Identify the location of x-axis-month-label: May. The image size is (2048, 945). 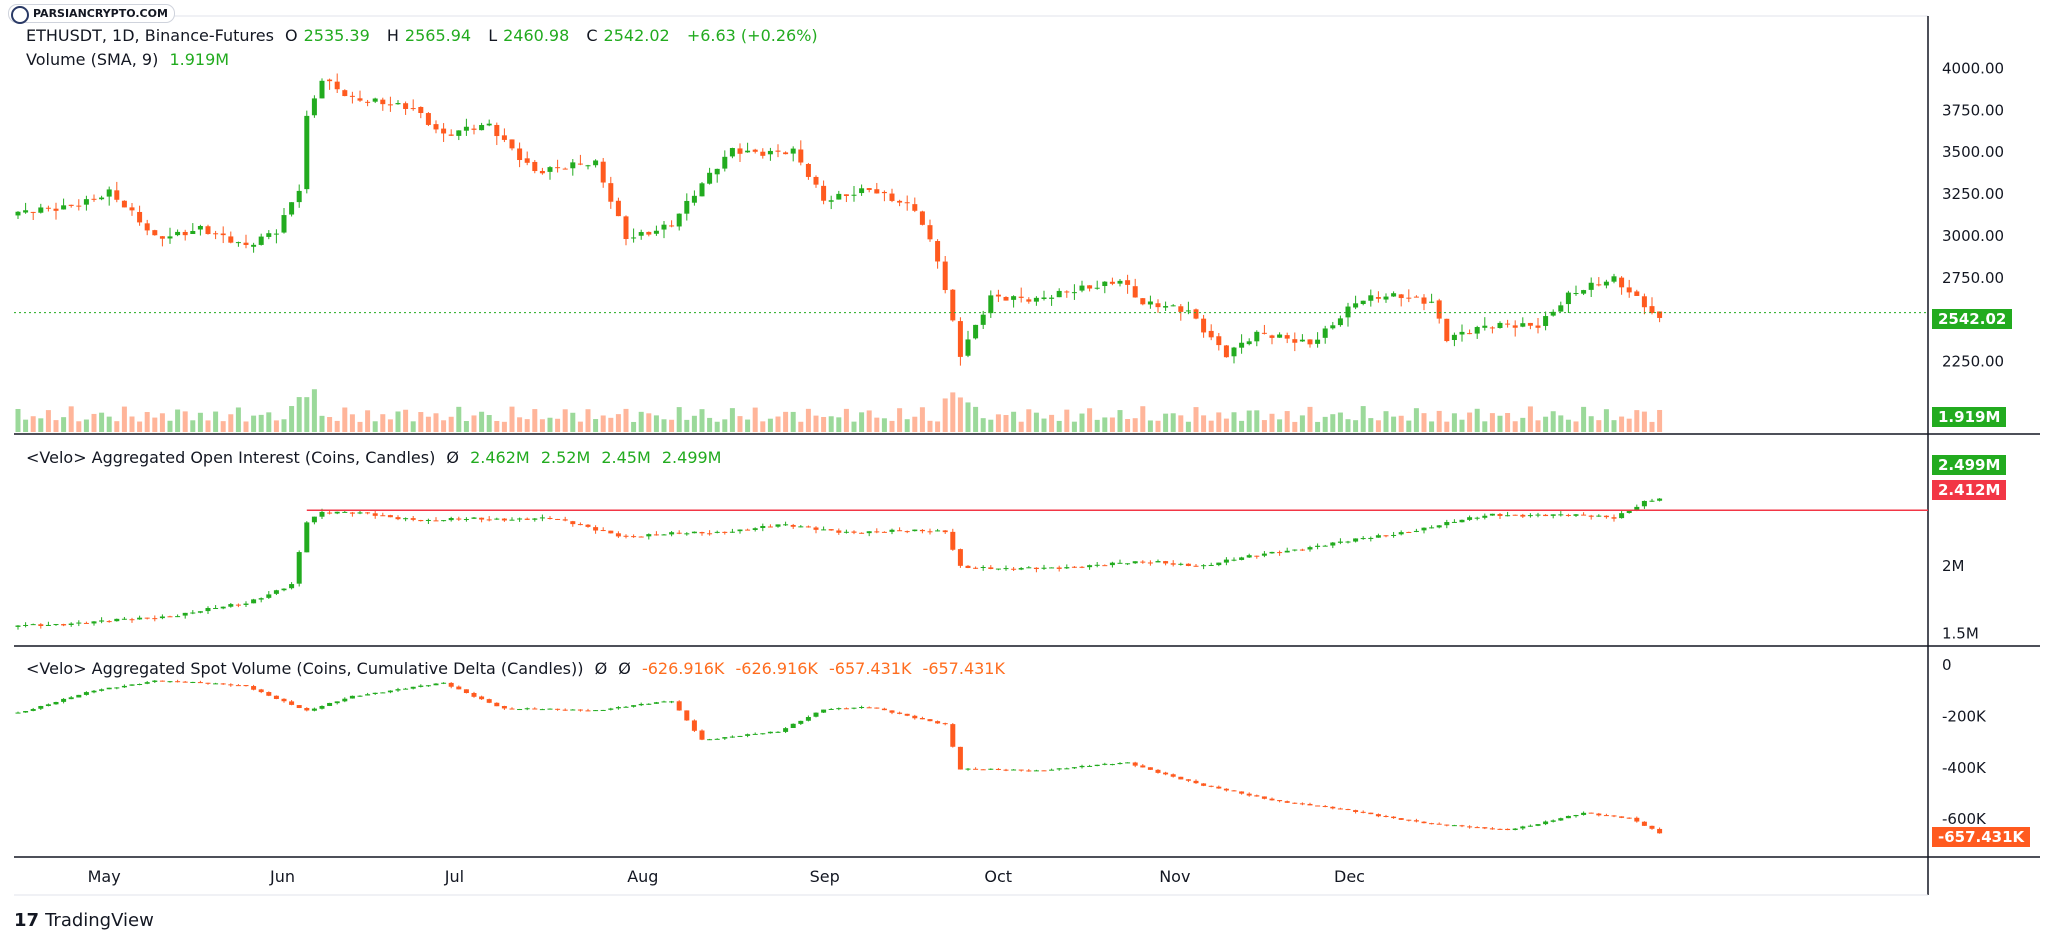
(104, 876).